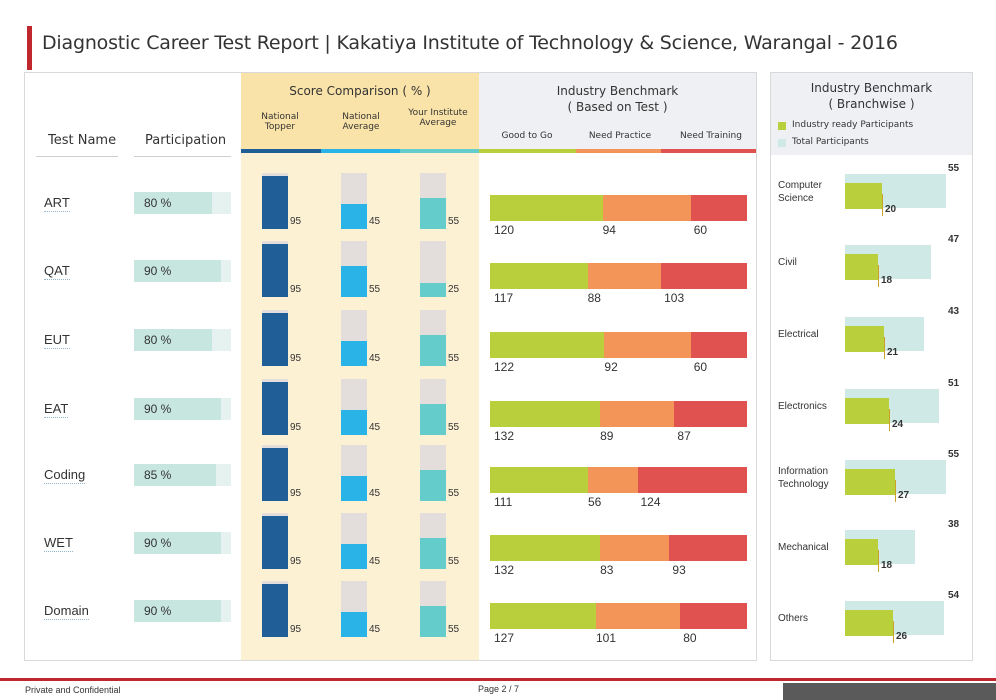 The width and height of the screenshot is (996, 700). I want to click on average-color-strip, so click(360, 151).